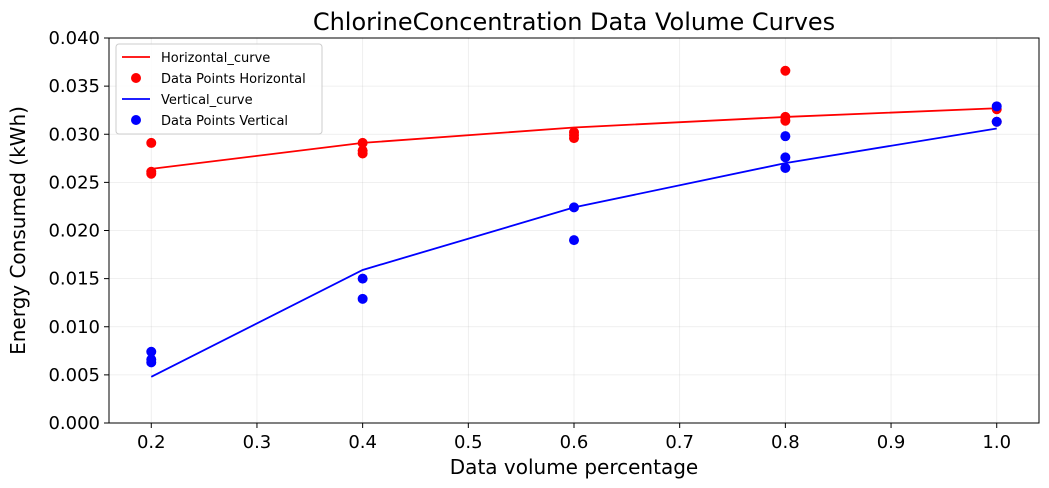 This screenshot has height=488, width=1049. What do you see at coordinates (891, 442) in the screenshot?
I see `x-tick-label: 0.9` at bounding box center [891, 442].